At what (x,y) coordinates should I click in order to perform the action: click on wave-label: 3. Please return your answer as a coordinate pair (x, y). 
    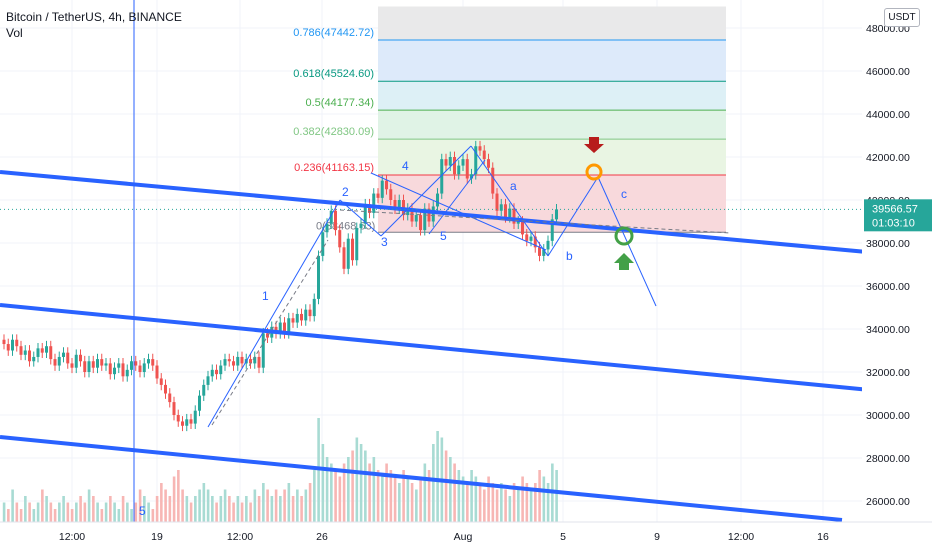
    Looking at the image, I should click on (384, 242).